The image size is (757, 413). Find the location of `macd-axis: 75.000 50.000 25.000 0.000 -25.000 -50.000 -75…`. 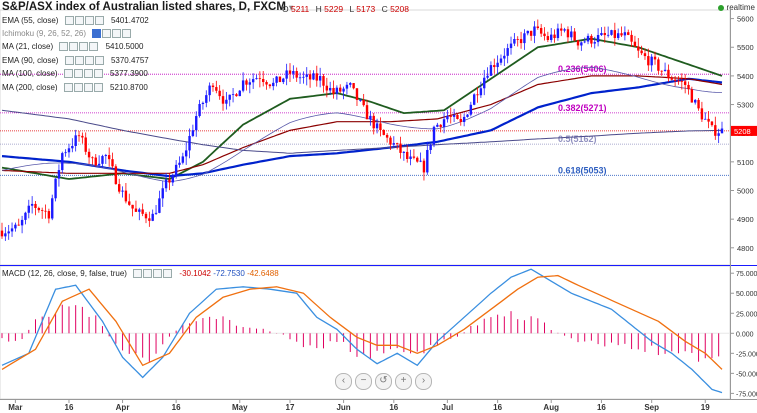

macd-axis: 75.000 50.000 25.000 0.000 -25.000 -50.000 -75… is located at coordinates (743, 334).